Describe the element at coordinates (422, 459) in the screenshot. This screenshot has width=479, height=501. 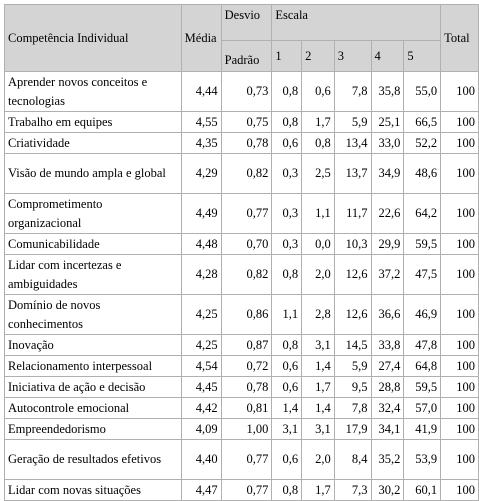
I see `table-cell: 53,9` at that location.